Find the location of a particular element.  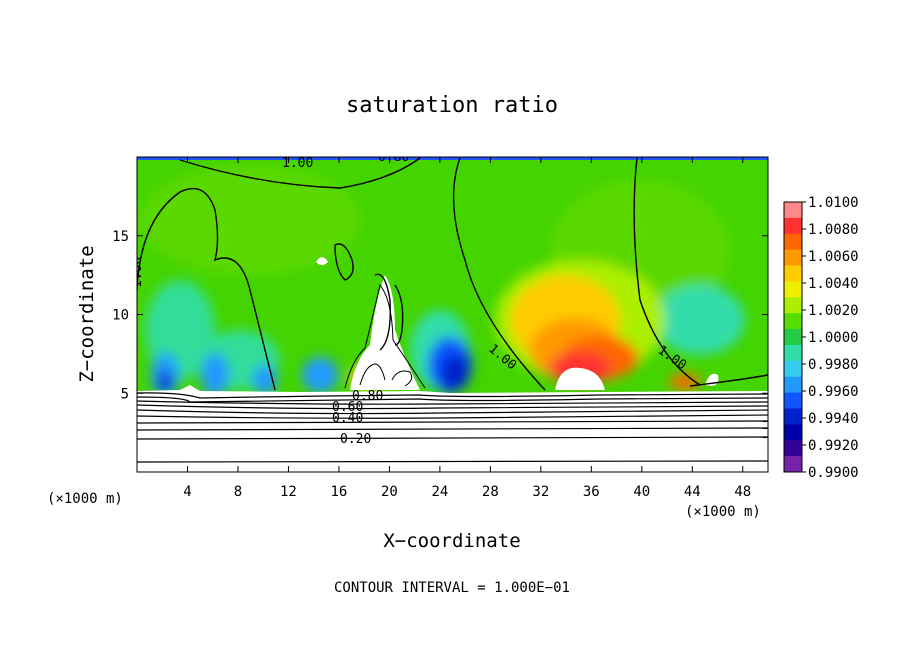

colorbar-label: 0.9900 is located at coordinates (833, 473).